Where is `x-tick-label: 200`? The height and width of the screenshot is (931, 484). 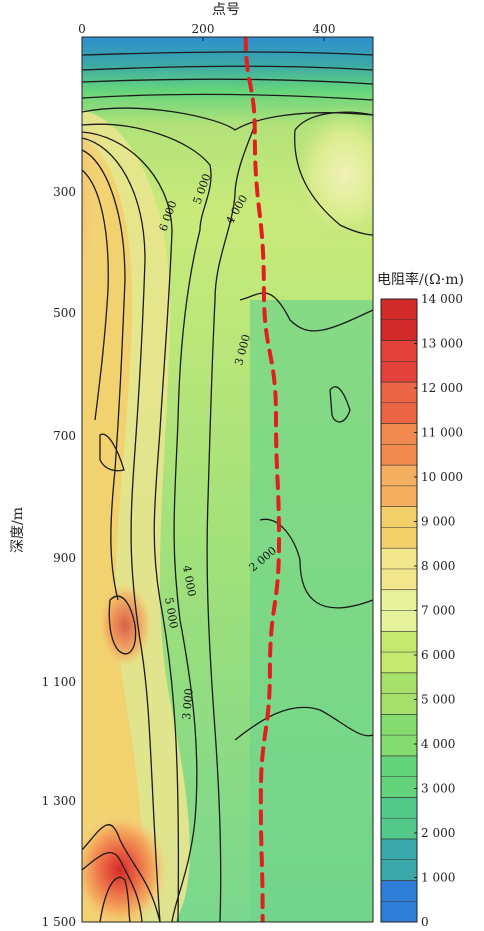
x-tick-label: 200 is located at coordinates (203, 29).